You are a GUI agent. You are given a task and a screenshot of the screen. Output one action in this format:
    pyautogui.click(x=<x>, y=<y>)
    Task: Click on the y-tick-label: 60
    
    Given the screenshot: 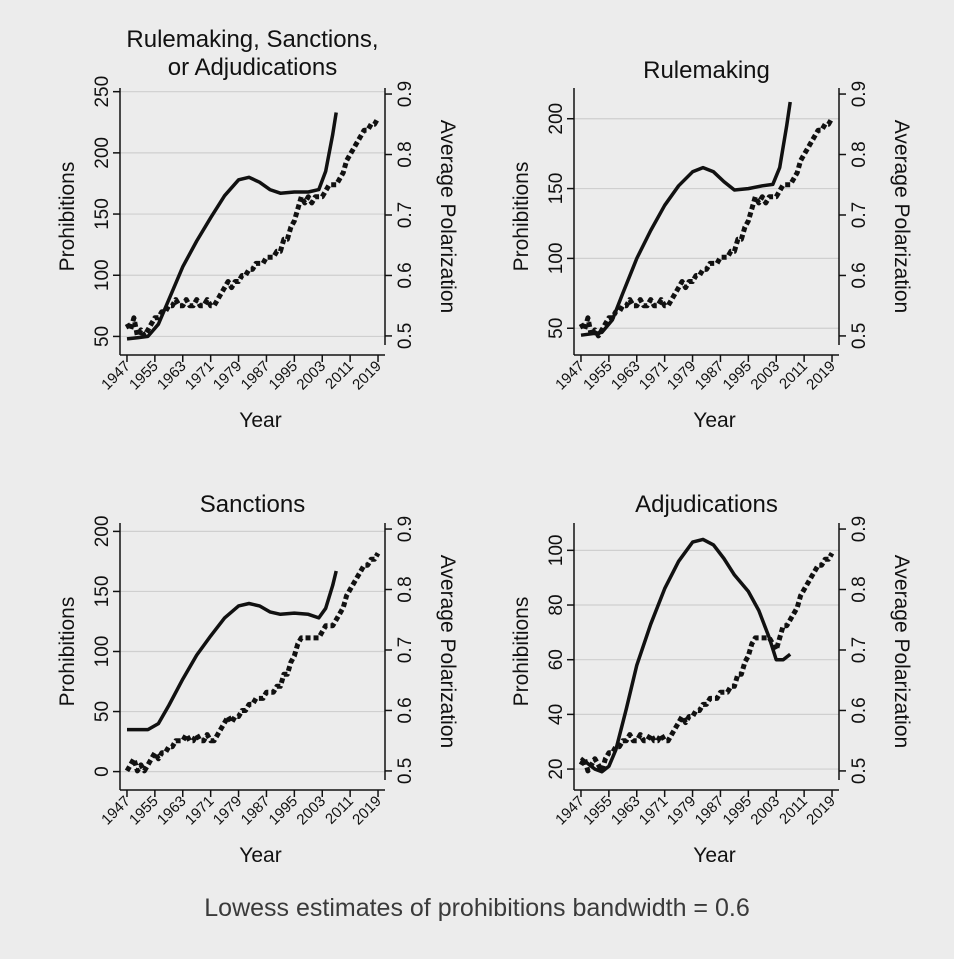 What is the action you would take?
    pyautogui.click(x=556, y=659)
    